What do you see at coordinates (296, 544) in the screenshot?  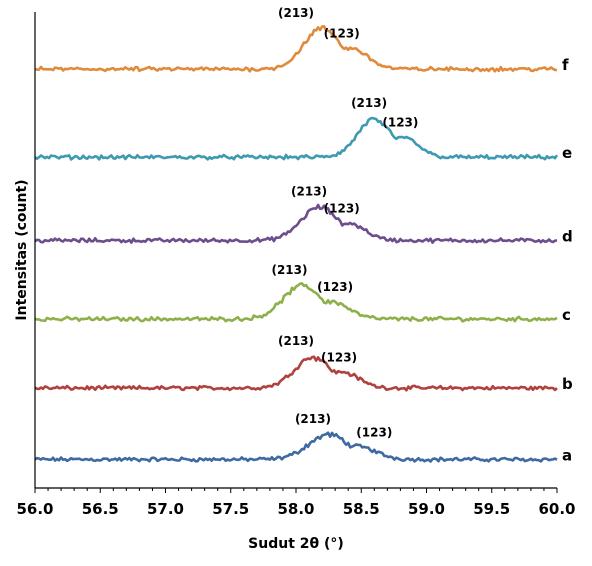 I see `x-axis-title: Sudut 2θ (°)` at bounding box center [296, 544].